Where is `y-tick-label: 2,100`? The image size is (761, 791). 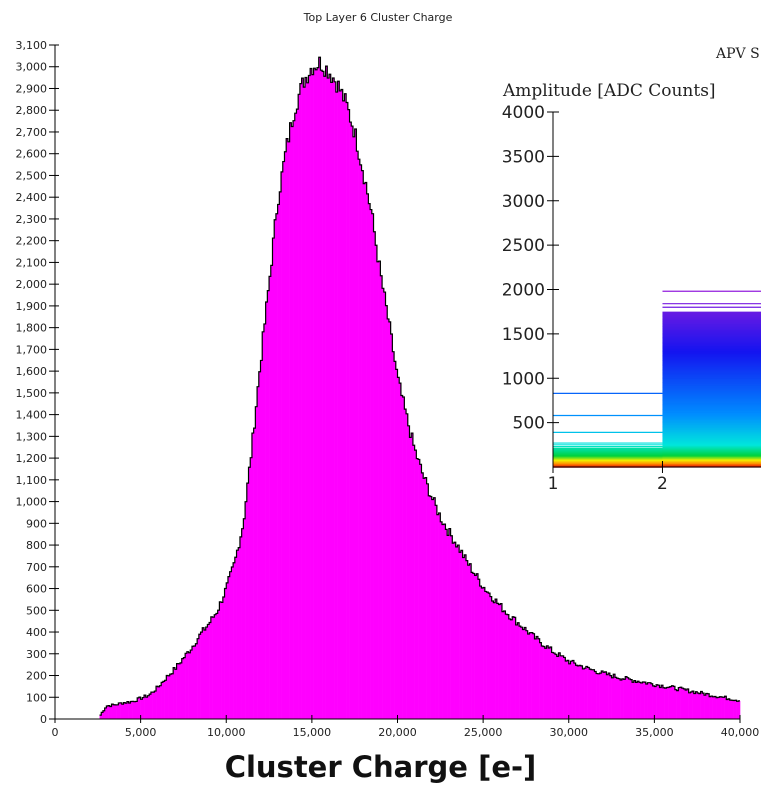
y-tick-label: 2,100 is located at coordinates (32, 262).